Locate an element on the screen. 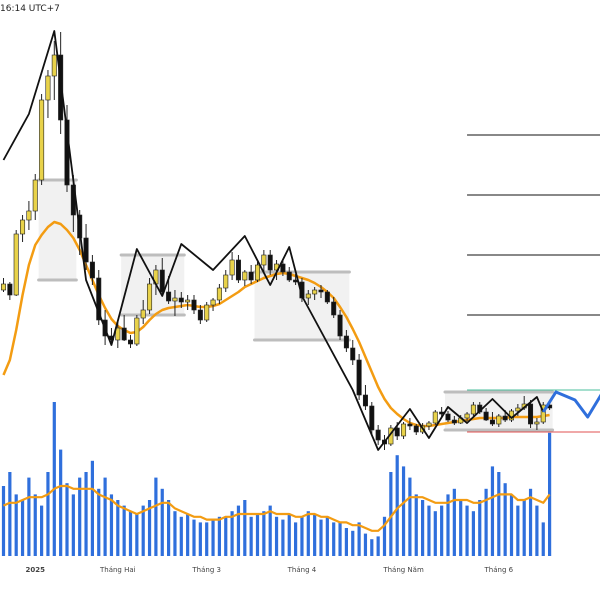  x-axis-tick-label: Tháng 6 is located at coordinates (499, 570).